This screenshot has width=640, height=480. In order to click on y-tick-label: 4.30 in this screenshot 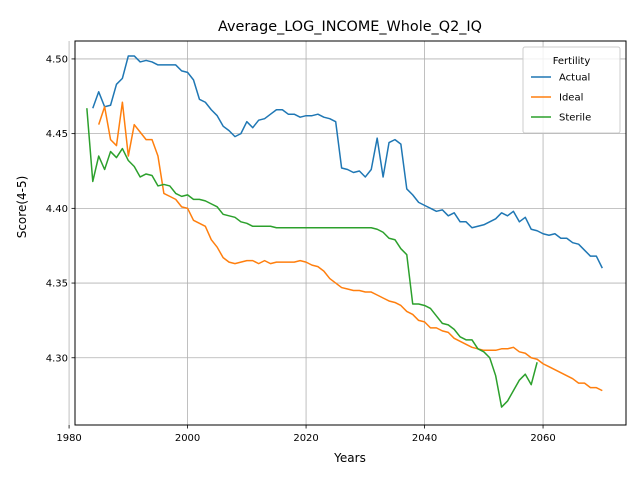, I will do `click(57, 358)`.